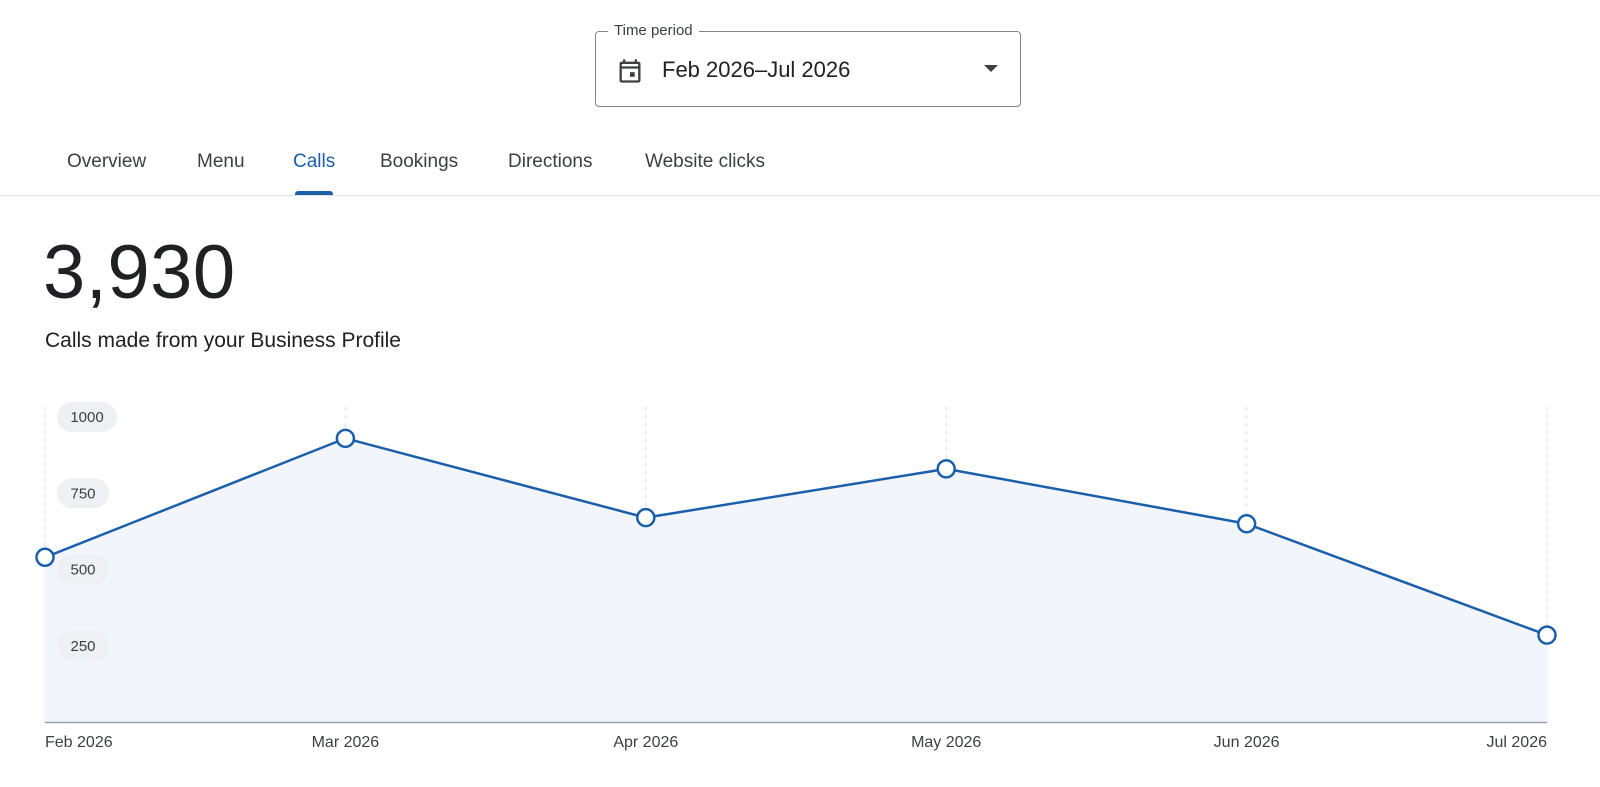 This screenshot has height=787, width=1600. Describe the element at coordinates (1247, 742) in the screenshot. I see `x-tick-label: Jun 2026` at that location.